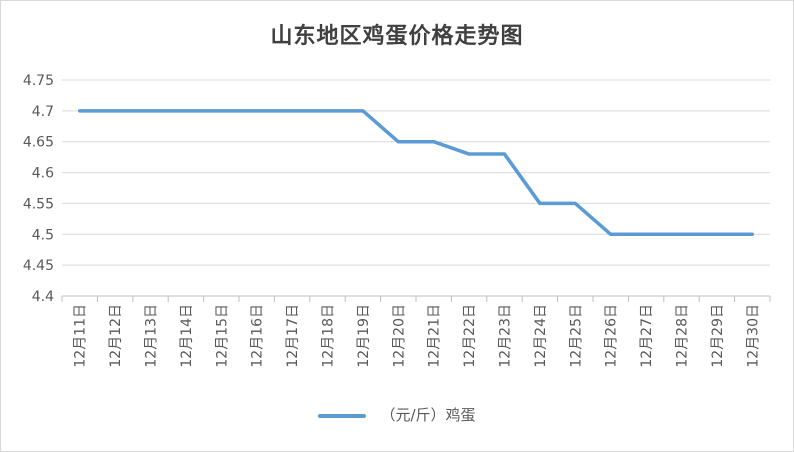 The height and width of the screenshot is (452, 794). What do you see at coordinates (43, 112) in the screenshot?
I see `y-tick-label: 4.7` at bounding box center [43, 112].